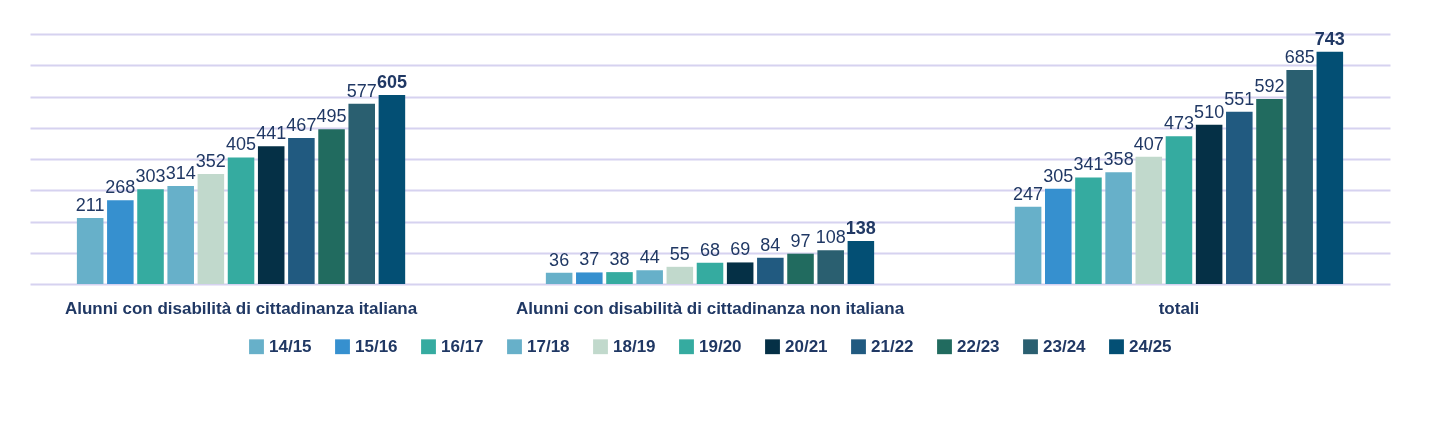 Image resolution: width=1436 pixels, height=425 pixels. Describe the element at coordinates (1209, 111) in the screenshot. I see `data-label: 510` at that location.